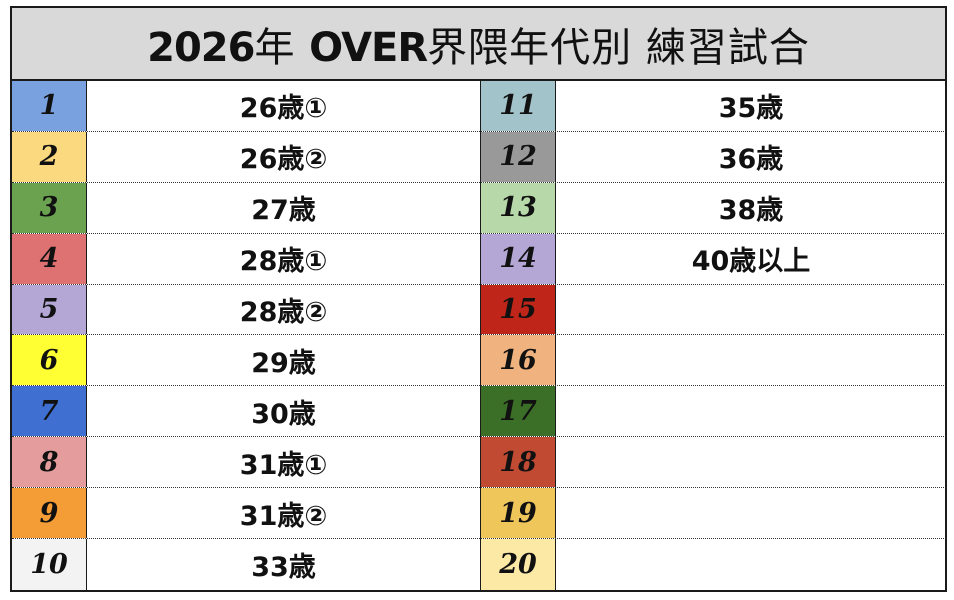 This screenshot has height=600, width=954. I want to click on table-row: 13 38歳, so click(713, 208).